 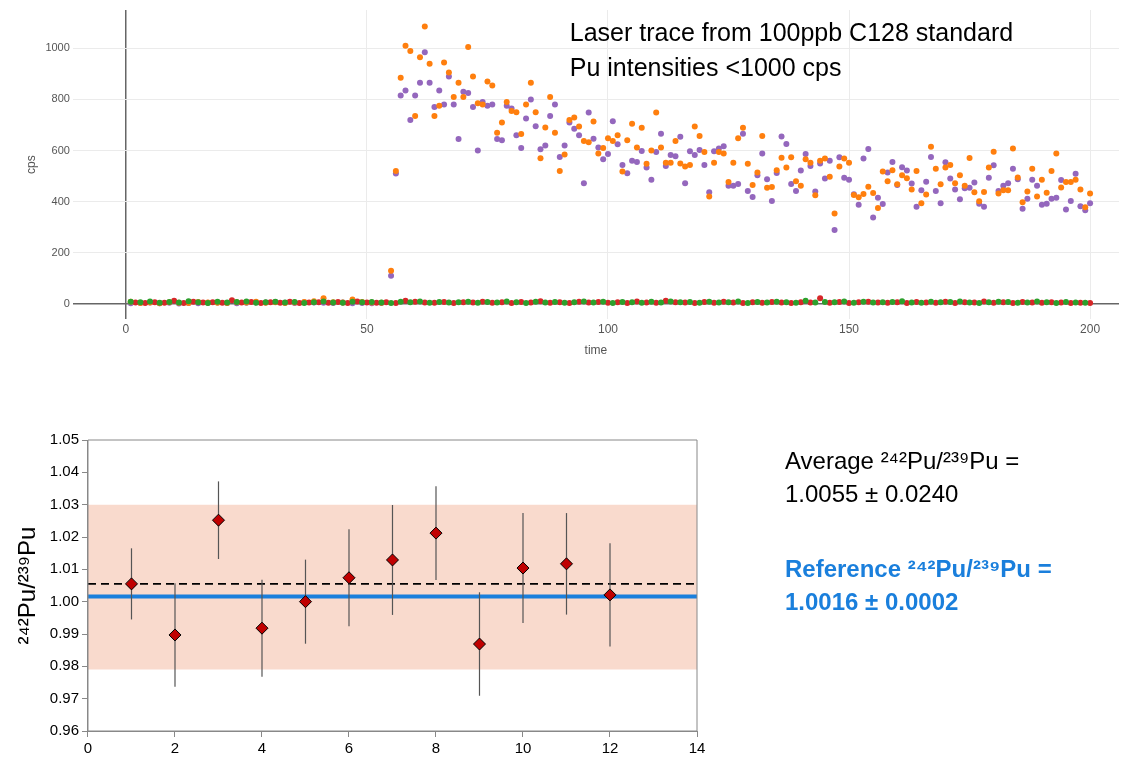 What do you see at coordinates (64, 536) in the screenshot?
I see `y-tick-label: 1.02` at bounding box center [64, 536].